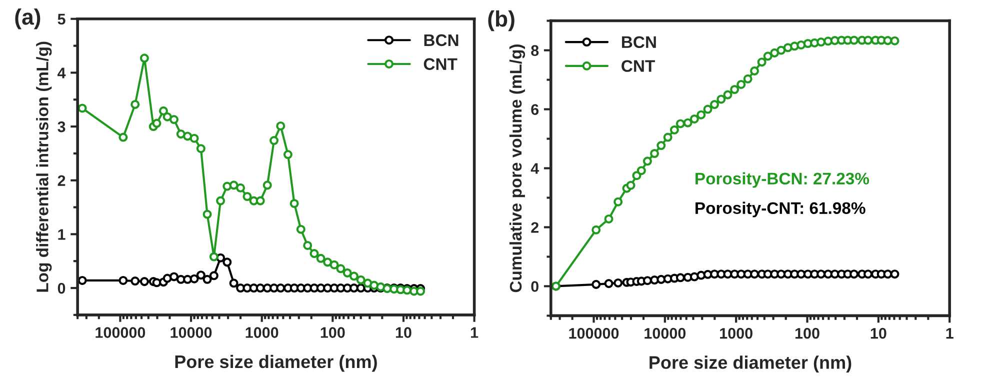  Describe the element at coordinates (783, 180) in the screenshot. I see `annotation: Porosity-BCN: 27.23%` at that location.